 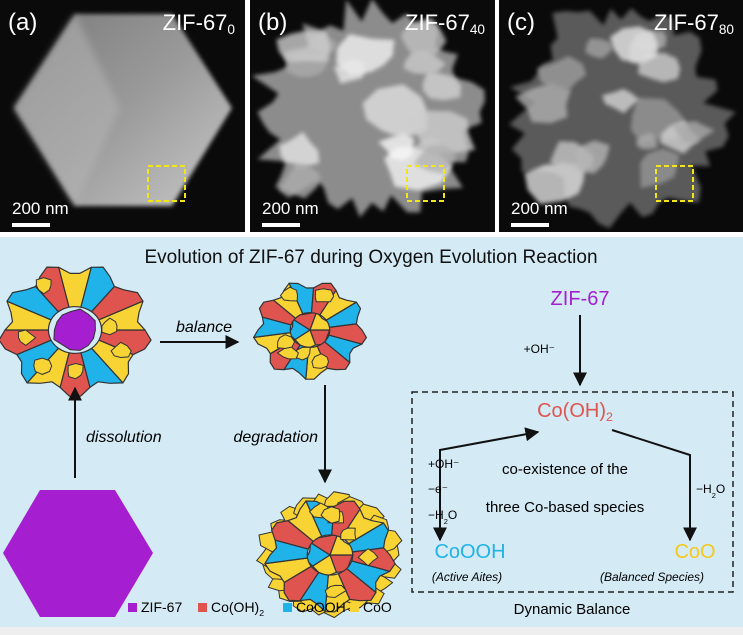 I want to click on species: CoO, so click(x=694, y=552).